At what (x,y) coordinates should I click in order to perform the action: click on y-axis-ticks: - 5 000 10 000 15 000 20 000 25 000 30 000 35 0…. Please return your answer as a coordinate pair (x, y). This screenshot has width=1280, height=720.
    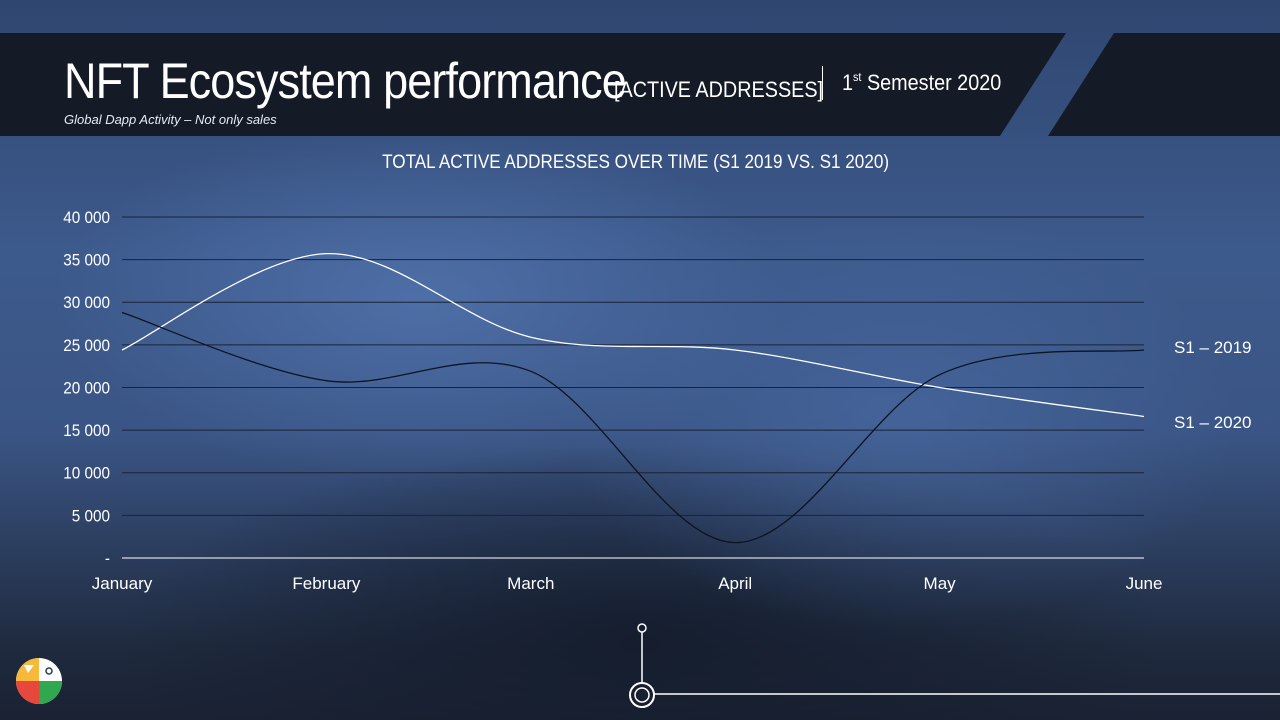
    Looking at the image, I should click on (86, 388).